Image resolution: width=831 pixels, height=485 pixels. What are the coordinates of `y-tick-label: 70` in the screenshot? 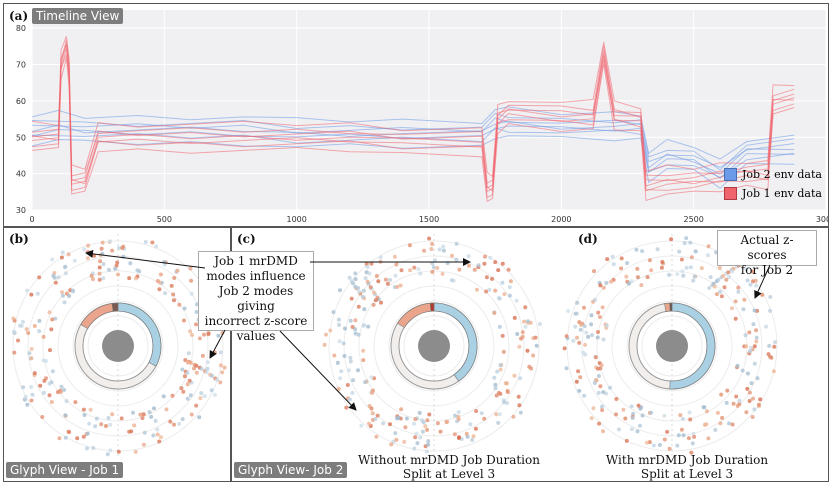 It's located at (21, 65).